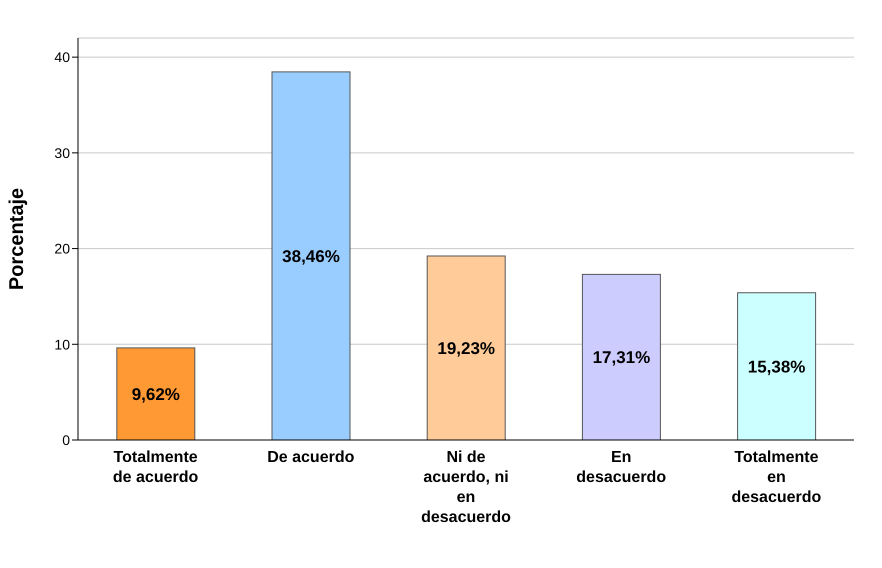 This screenshot has width=882, height=568. What do you see at coordinates (62, 344) in the screenshot?
I see `y-tick-label: 10` at bounding box center [62, 344].